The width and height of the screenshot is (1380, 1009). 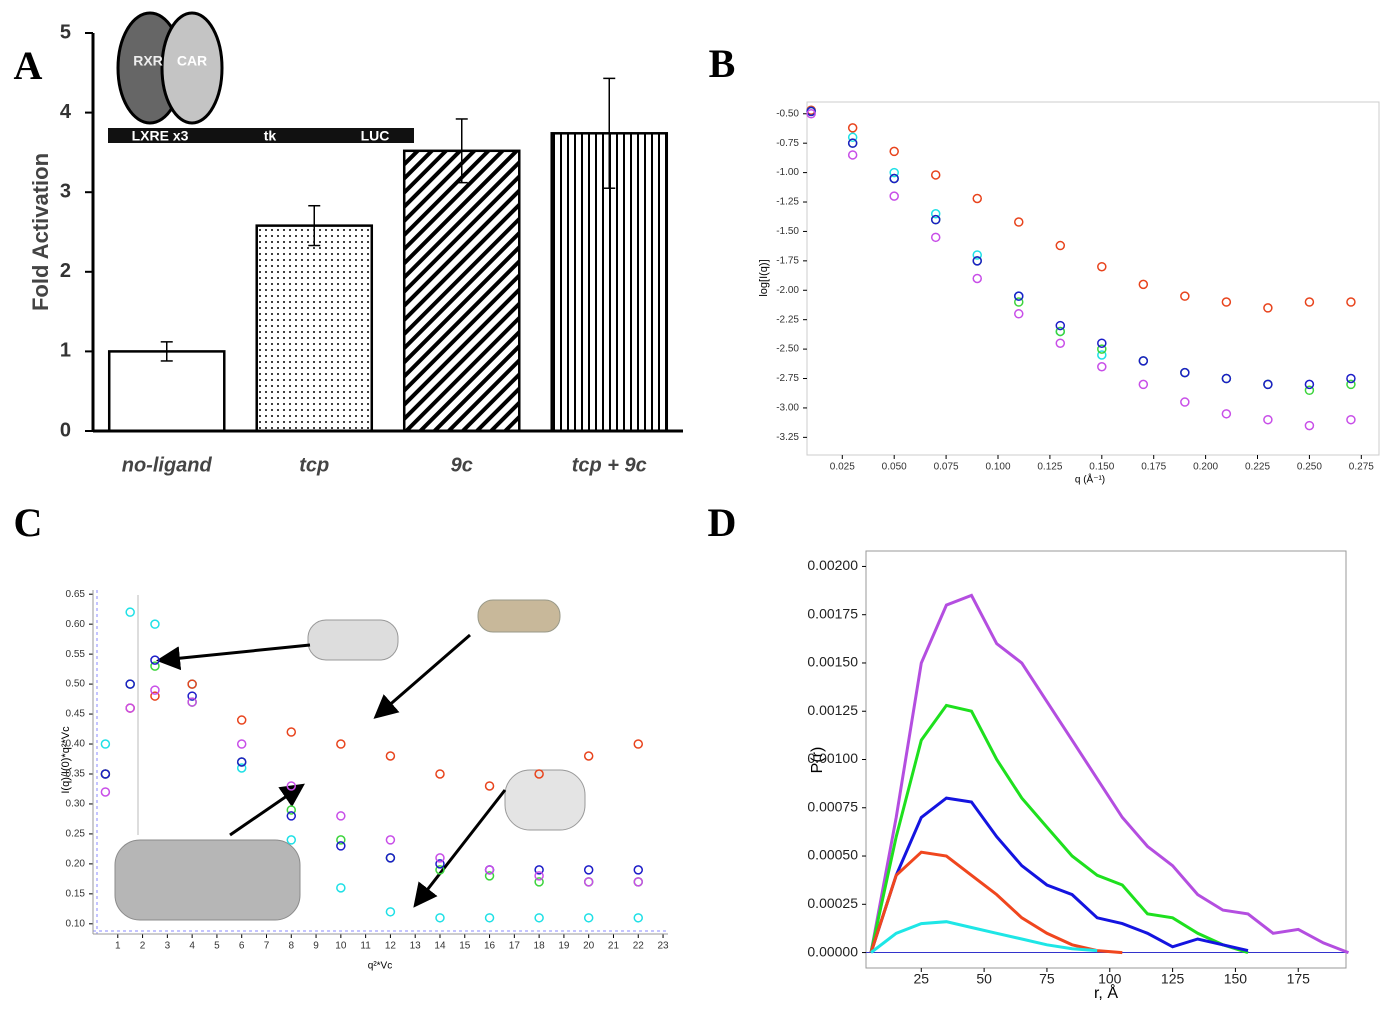 What do you see at coordinates (787, 260) in the screenshot?
I see `y-tick-label: -1.75` at bounding box center [787, 260].